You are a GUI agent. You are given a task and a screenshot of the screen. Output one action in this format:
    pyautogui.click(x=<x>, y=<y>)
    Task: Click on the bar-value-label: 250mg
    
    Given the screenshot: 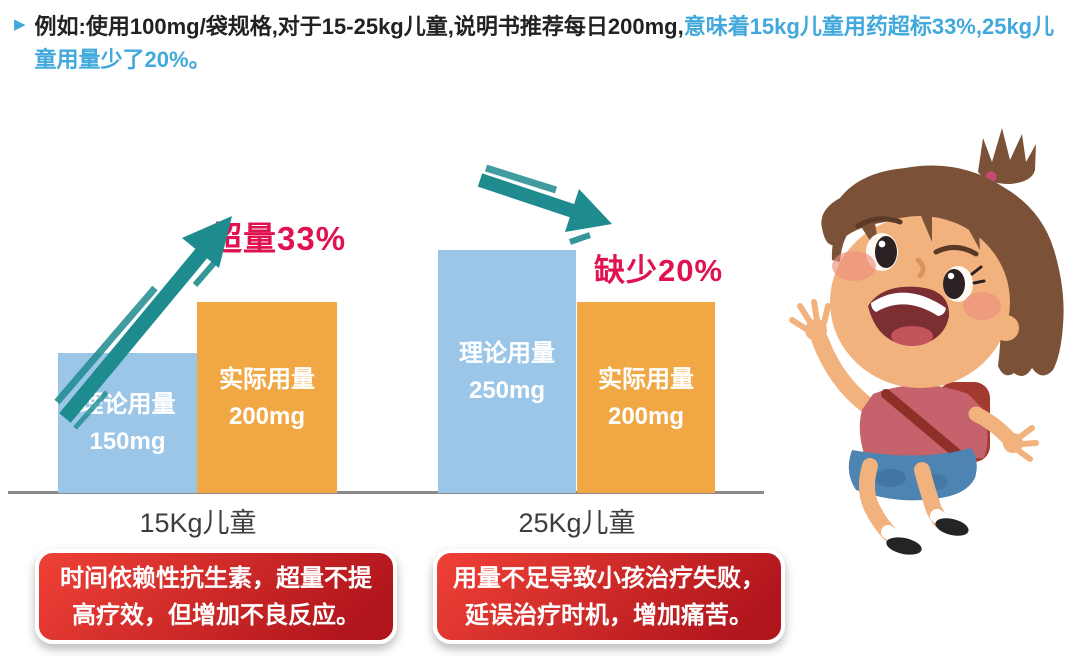 What is the action you would take?
    pyautogui.click(x=507, y=390)
    